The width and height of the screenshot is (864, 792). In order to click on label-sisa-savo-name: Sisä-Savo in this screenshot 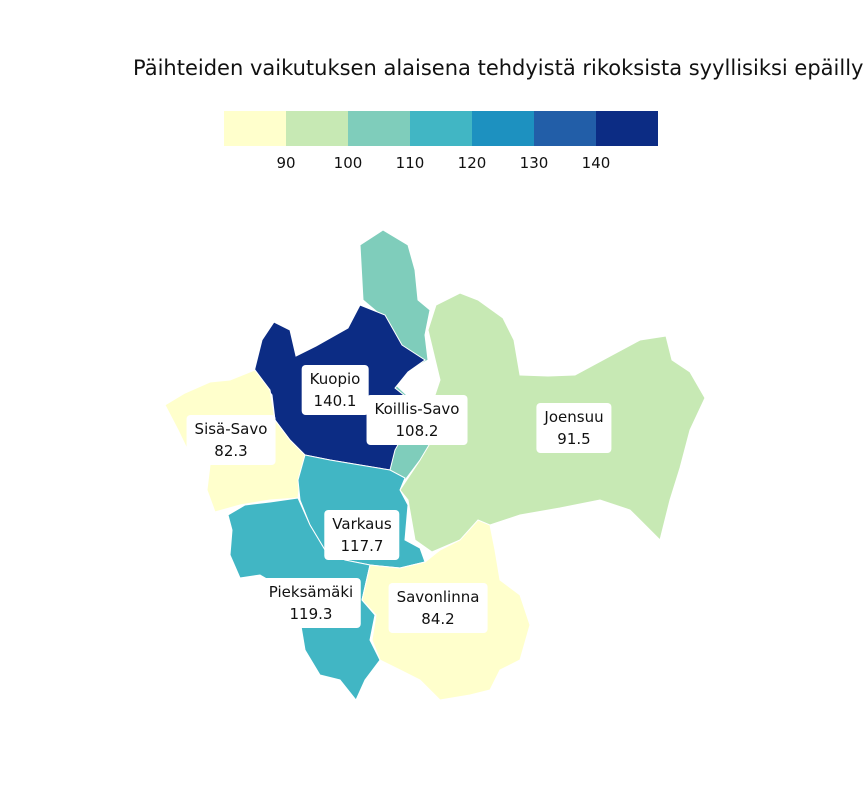, I will do `click(231, 429)`.